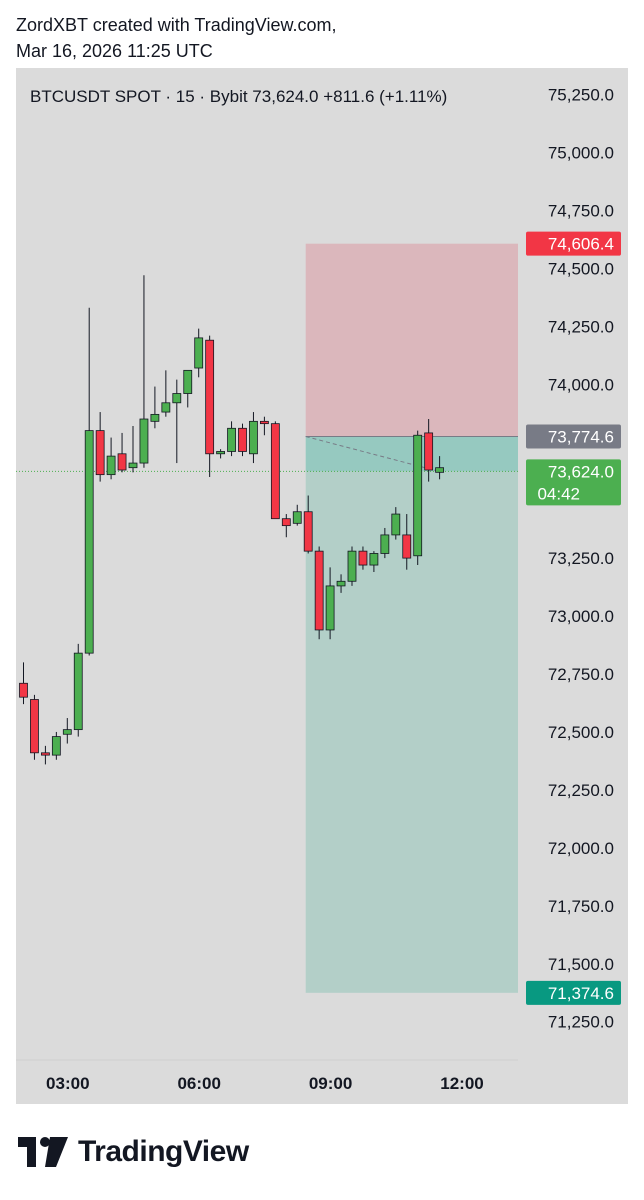 This screenshot has height=1200, width=644. Describe the element at coordinates (133, 1152) in the screenshot. I see `tradingview-logo: TradingView` at that location.